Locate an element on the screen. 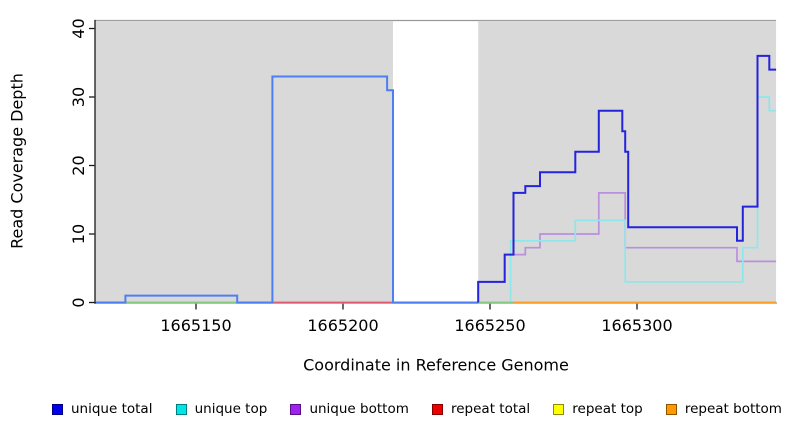 Image resolution: width=792 pixels, height=432 pixels. legend-swatch-repeat-total is located at coordinates (437, 409).